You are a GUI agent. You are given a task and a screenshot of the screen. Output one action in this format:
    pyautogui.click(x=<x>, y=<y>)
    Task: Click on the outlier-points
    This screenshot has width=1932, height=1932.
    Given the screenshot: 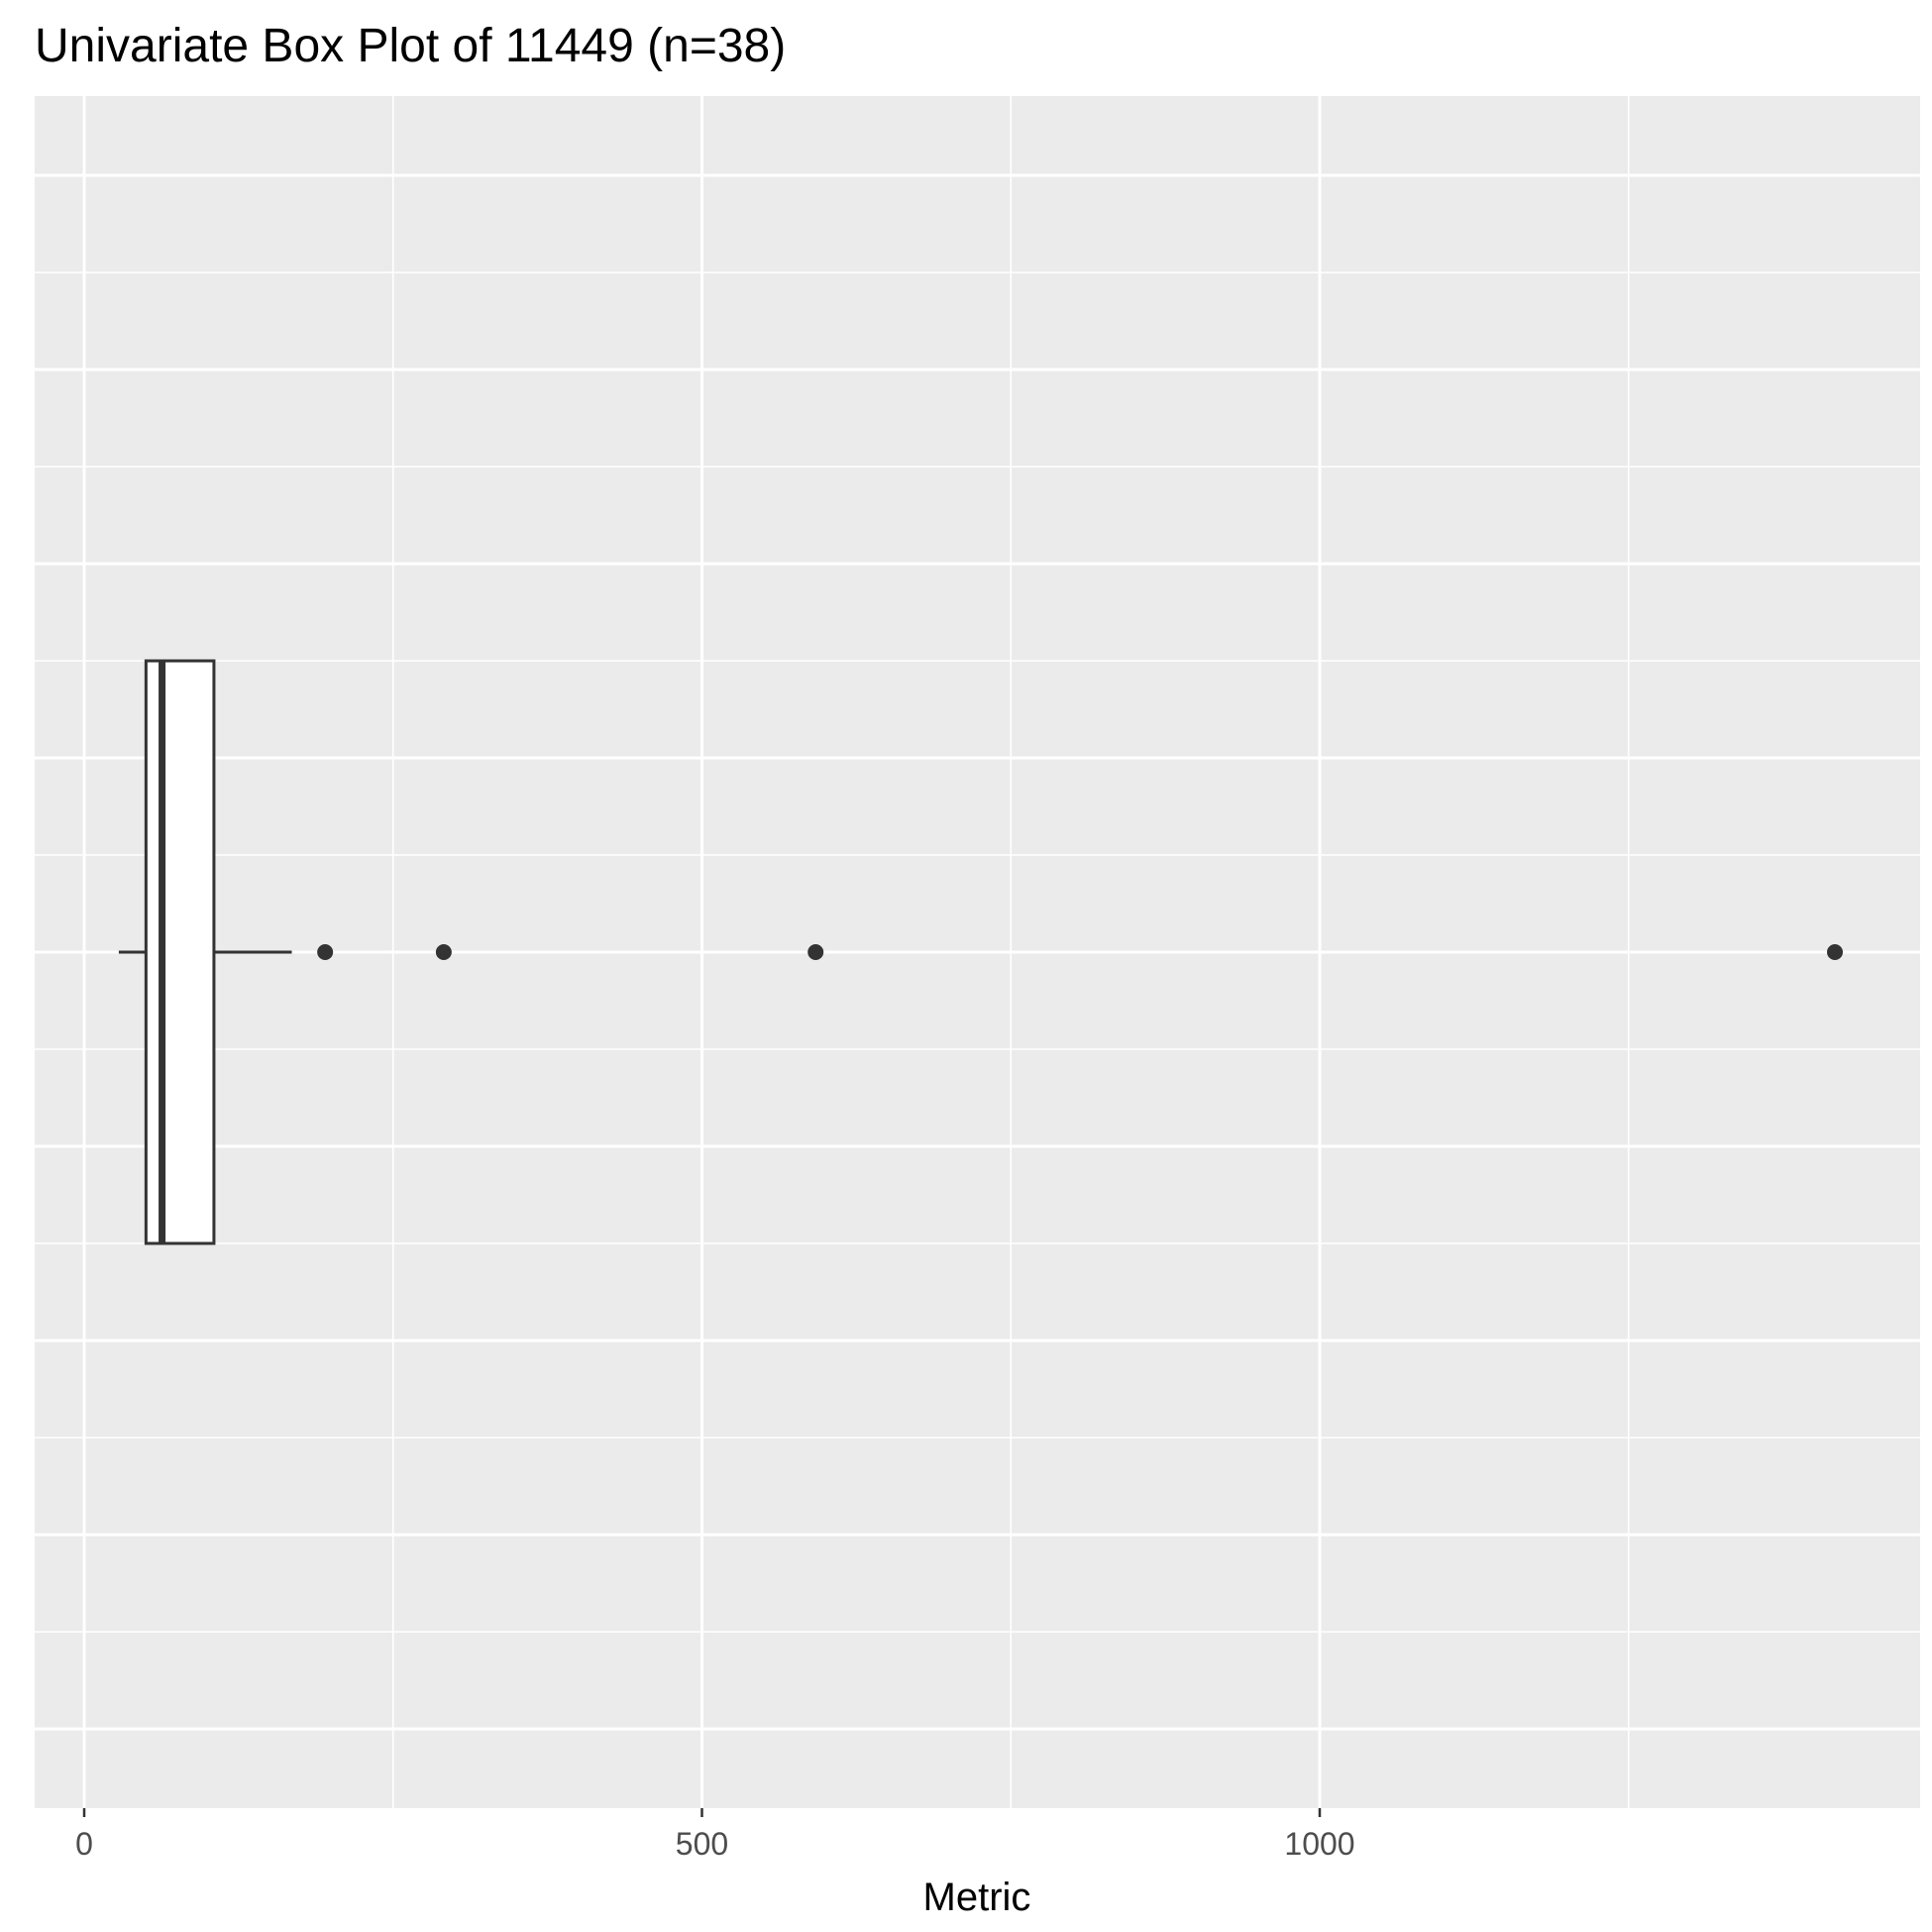 What is the action you would take?
    pyautogui.click(x=1080, y=952)
    